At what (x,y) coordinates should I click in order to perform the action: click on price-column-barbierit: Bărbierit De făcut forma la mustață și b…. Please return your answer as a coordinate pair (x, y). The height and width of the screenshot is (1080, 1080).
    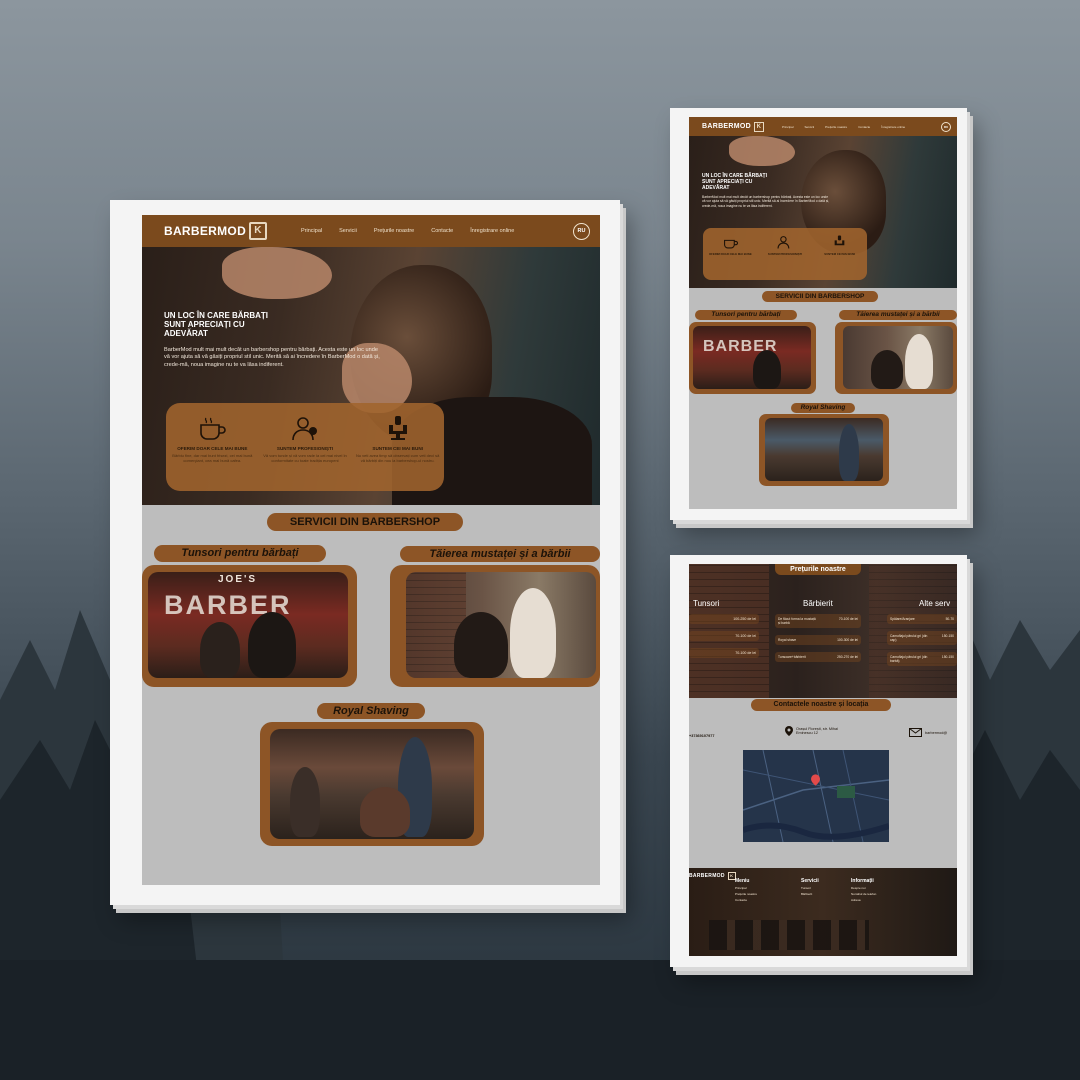
    Looking at the image, I should click on (818, 634).